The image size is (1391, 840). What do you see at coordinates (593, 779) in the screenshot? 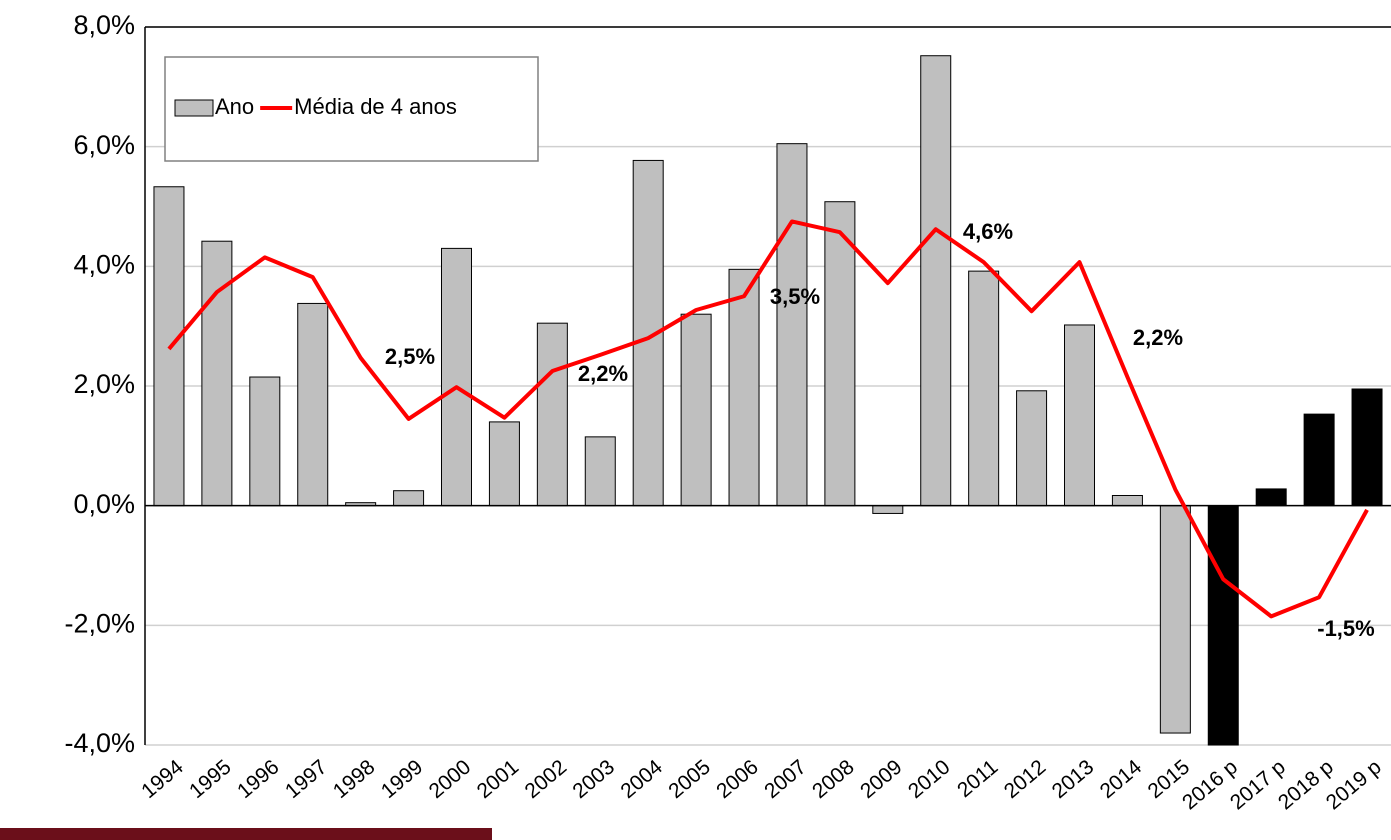
I see `x-tick-label: 2003` at bounding box center [593, 779].